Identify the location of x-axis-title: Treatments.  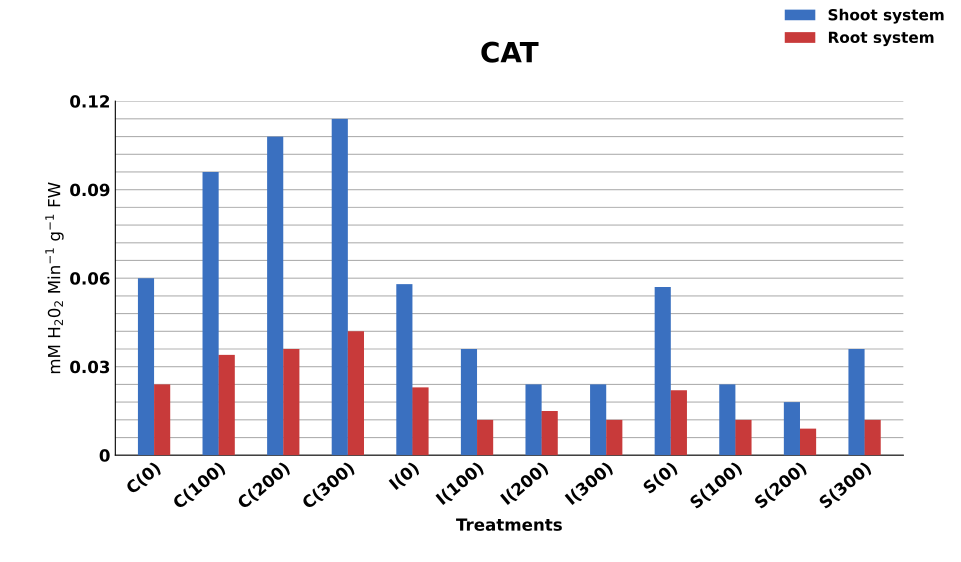
(509, 524).